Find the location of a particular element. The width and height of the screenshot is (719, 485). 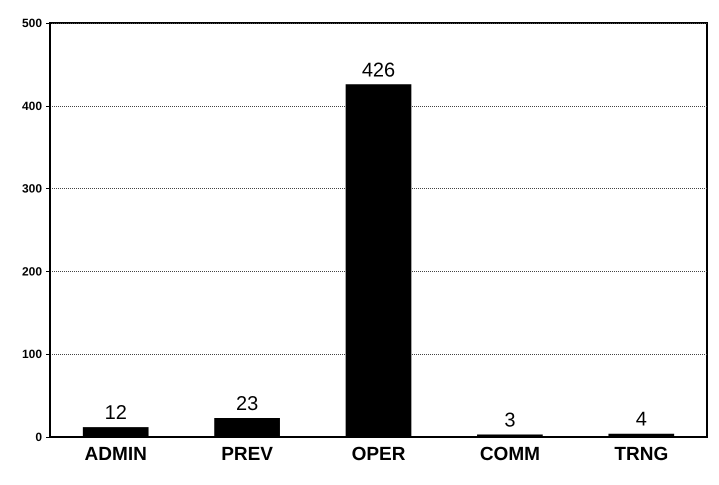

x-tick-label: COMM is located at coordinates (510, 454).